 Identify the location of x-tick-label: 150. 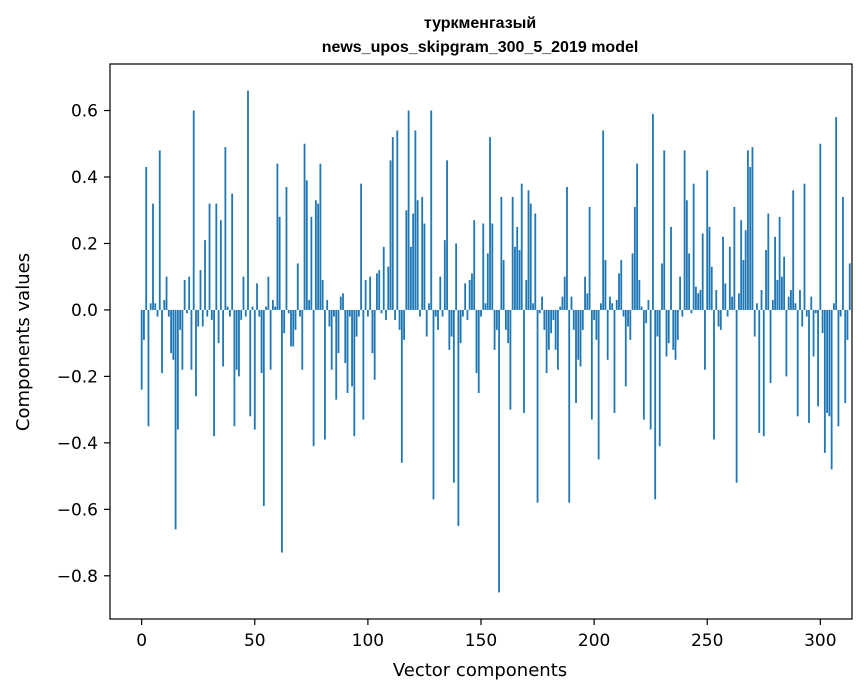
(481, 641).